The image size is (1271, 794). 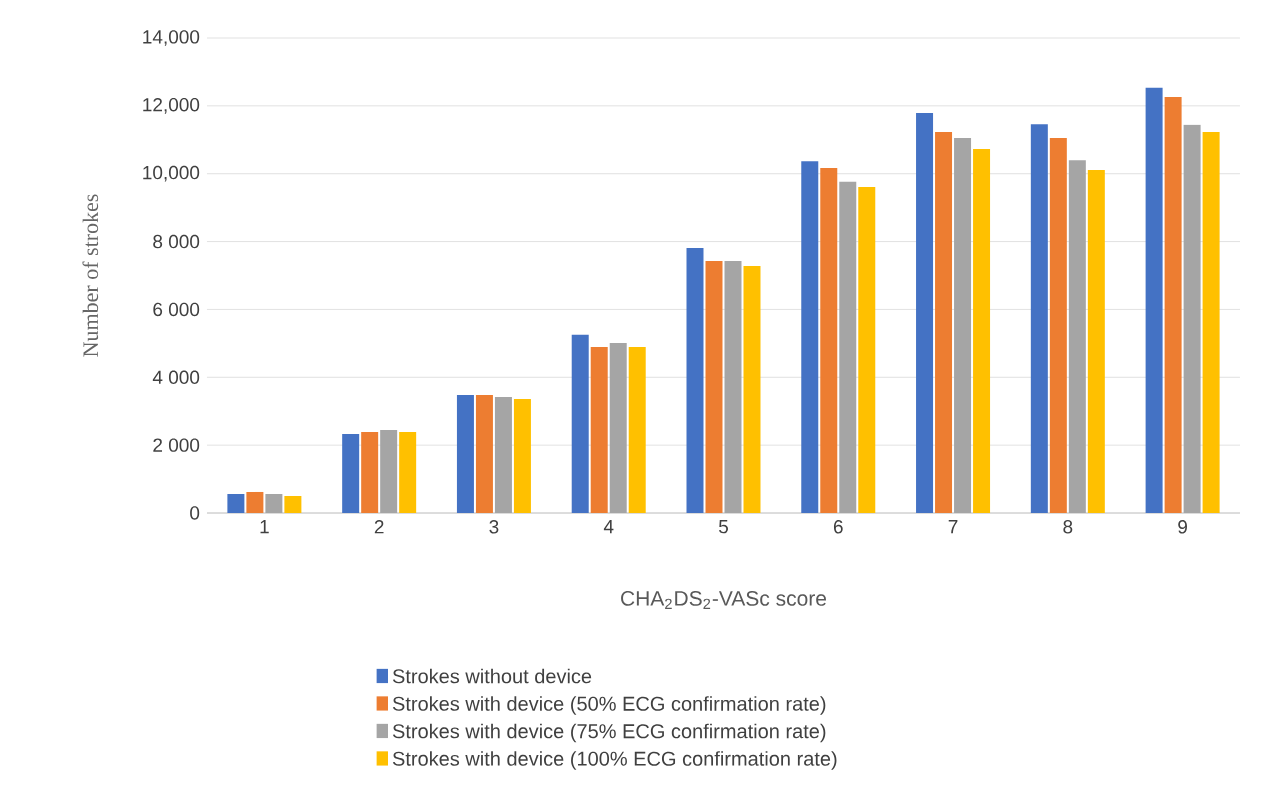 What do you see at coordinates (494, 527) in the screenshot?
I see `x-tick-label: 3` at bounding box center [494, 527].